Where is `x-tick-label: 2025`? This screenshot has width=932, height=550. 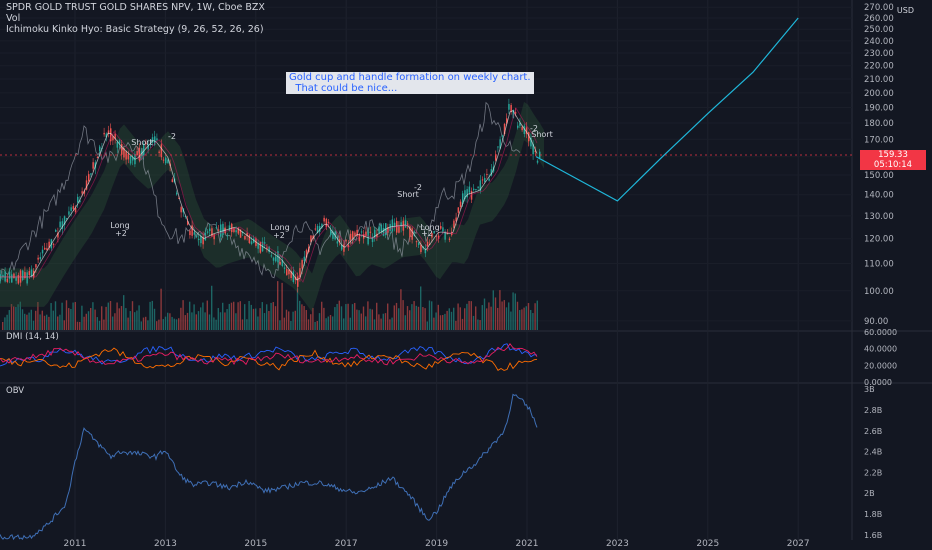
x-tick-label: 2025 is located at coordinates (707, 544).